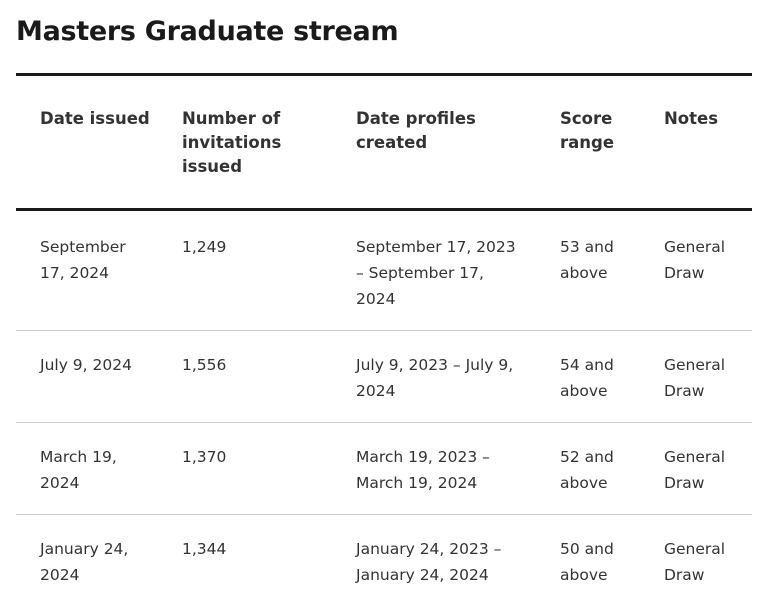 This screenshot has height=606, width=766. What do you see at coordinates (87, 469) in the screenshot?
I see `cell-date-issued: March 19, 2024` at bounding box center [87, 469].